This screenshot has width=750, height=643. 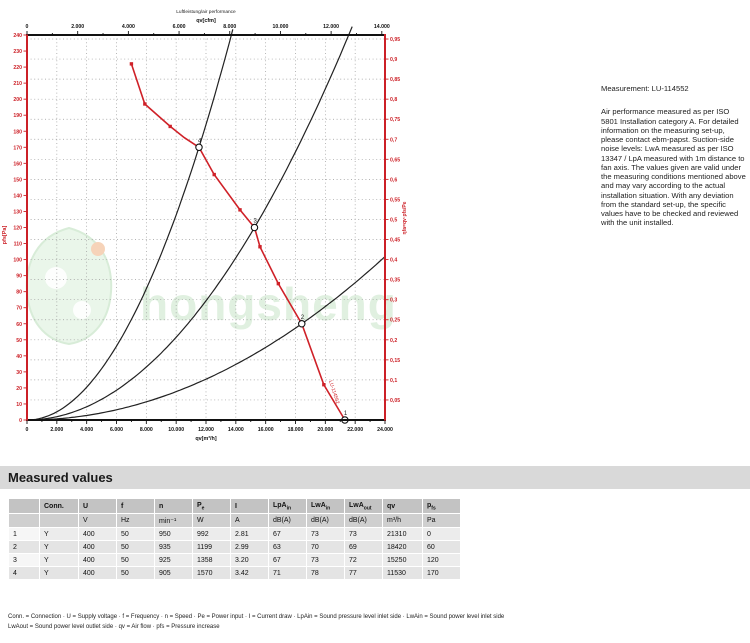 I want to click on left-axis-tick-label: 60, so click(x=19, y=325).